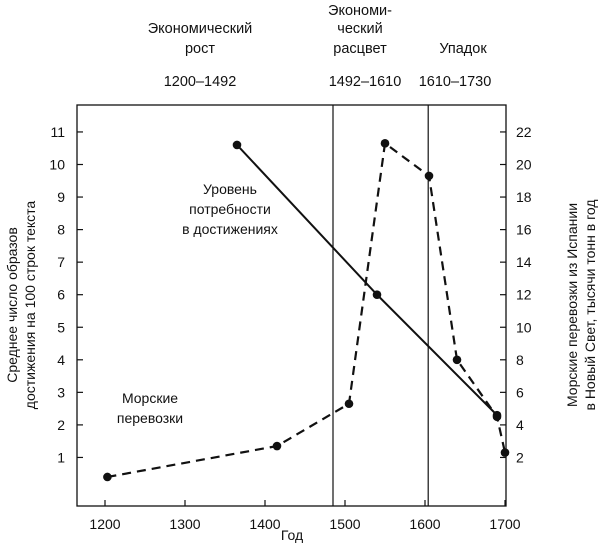 The height and width of the screenshot is (550, 600). Describe the element at coordinates (61, 230) in the screenshot. I see `left-tick-label-8: 8` at that location.